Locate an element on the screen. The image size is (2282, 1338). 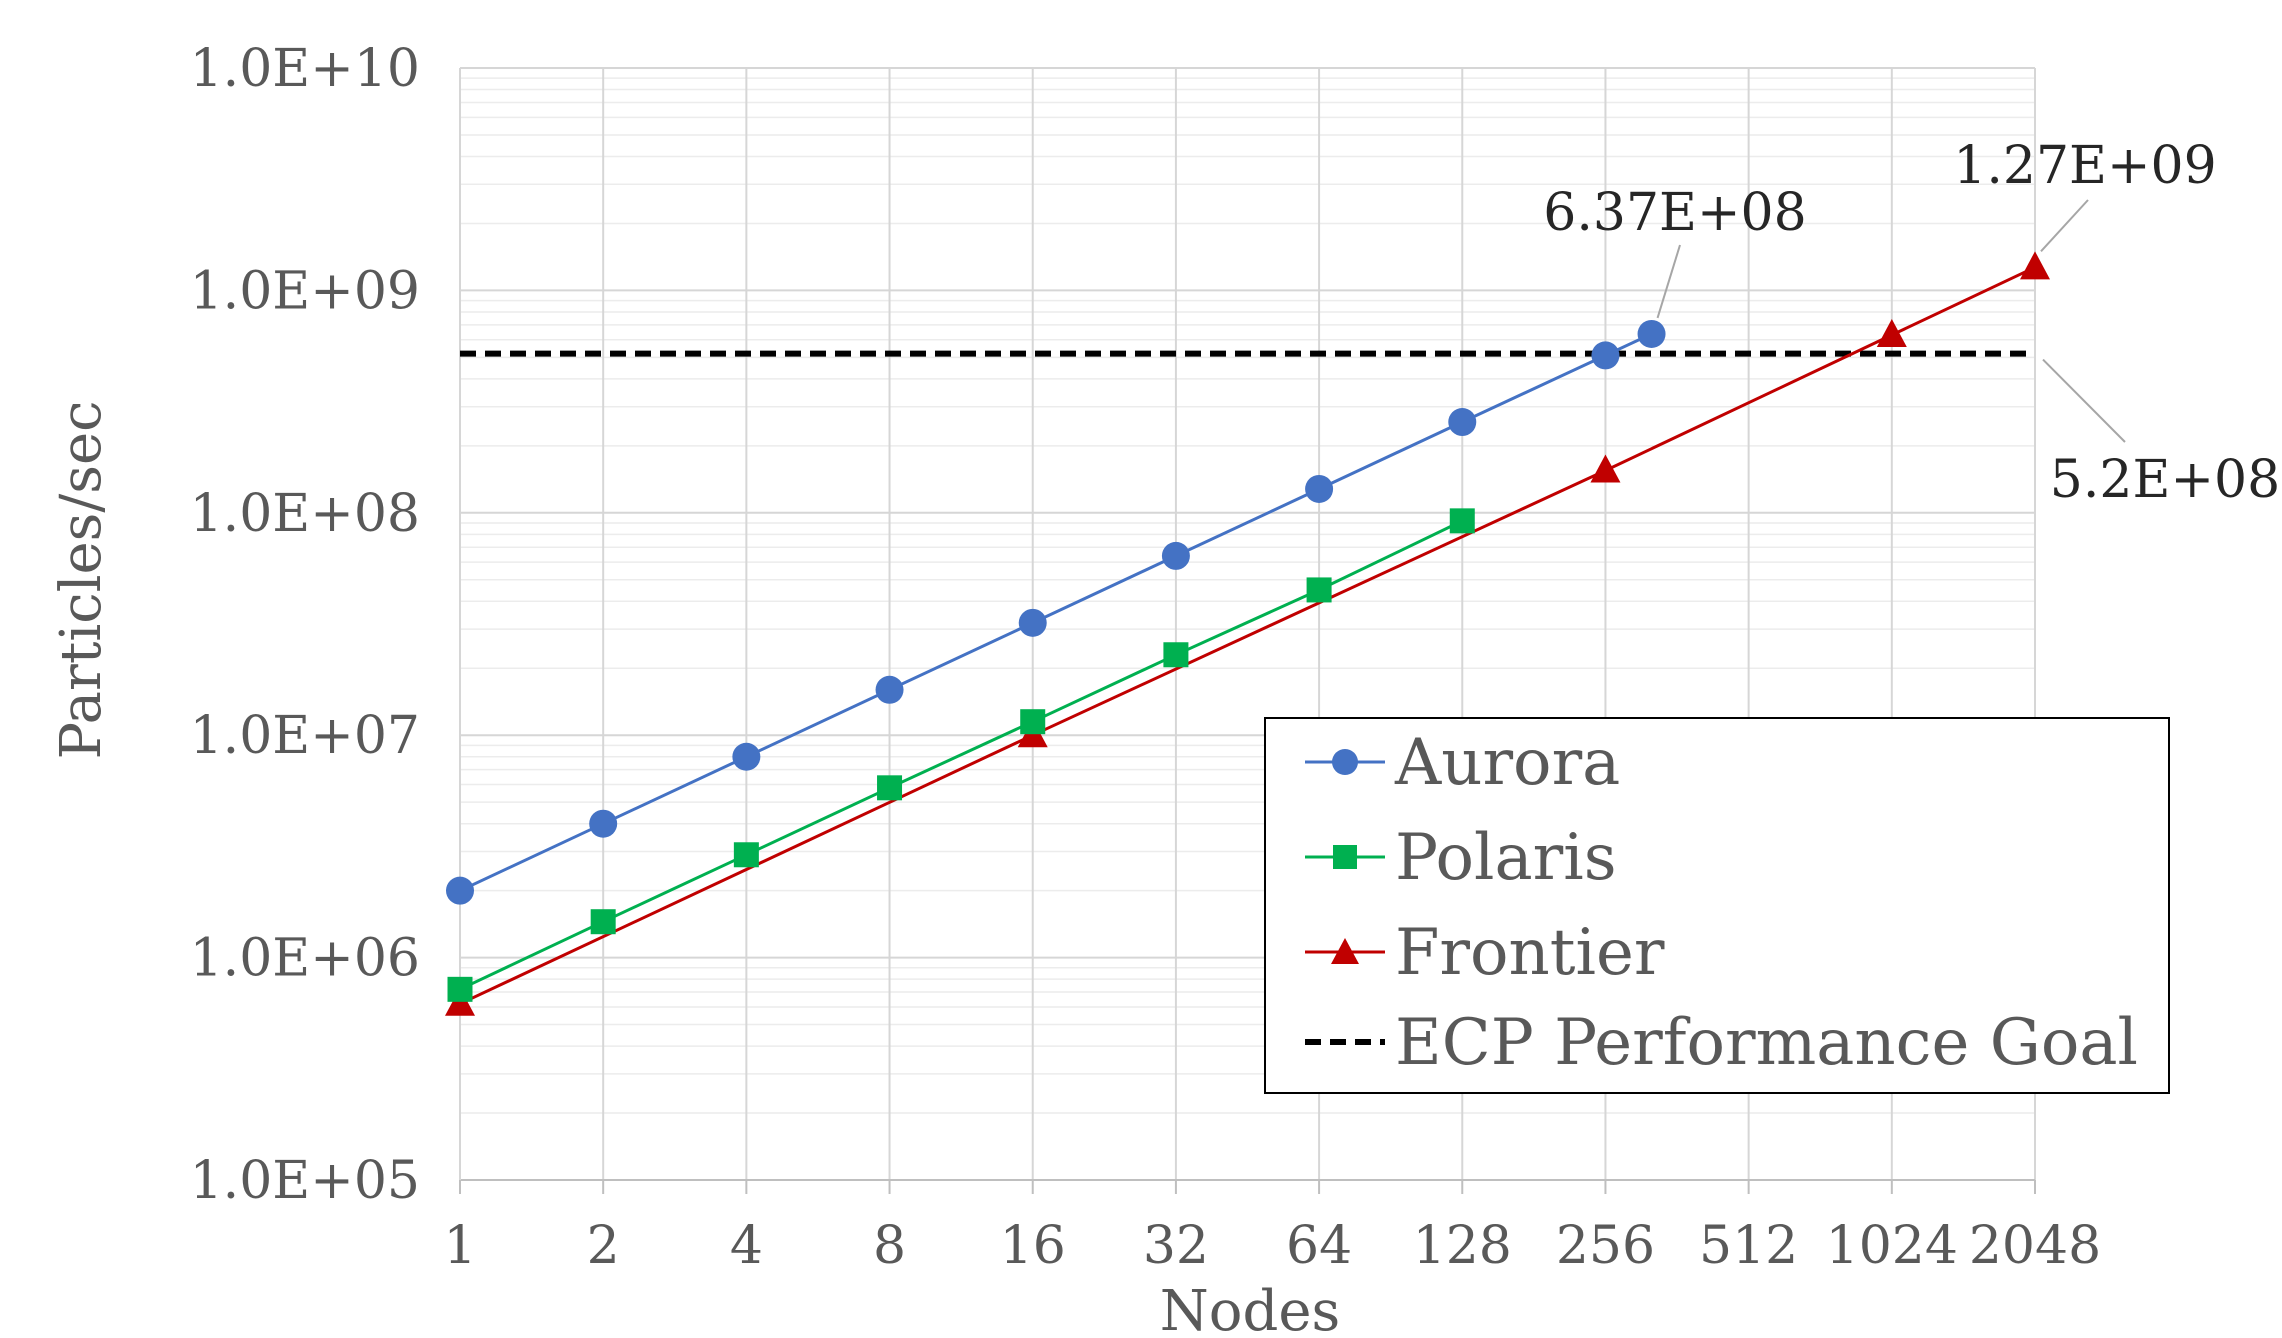
annotation-layer: 6.37E+08 1.27E+09 5.2E+08 is located at coordinates (1911, 323).